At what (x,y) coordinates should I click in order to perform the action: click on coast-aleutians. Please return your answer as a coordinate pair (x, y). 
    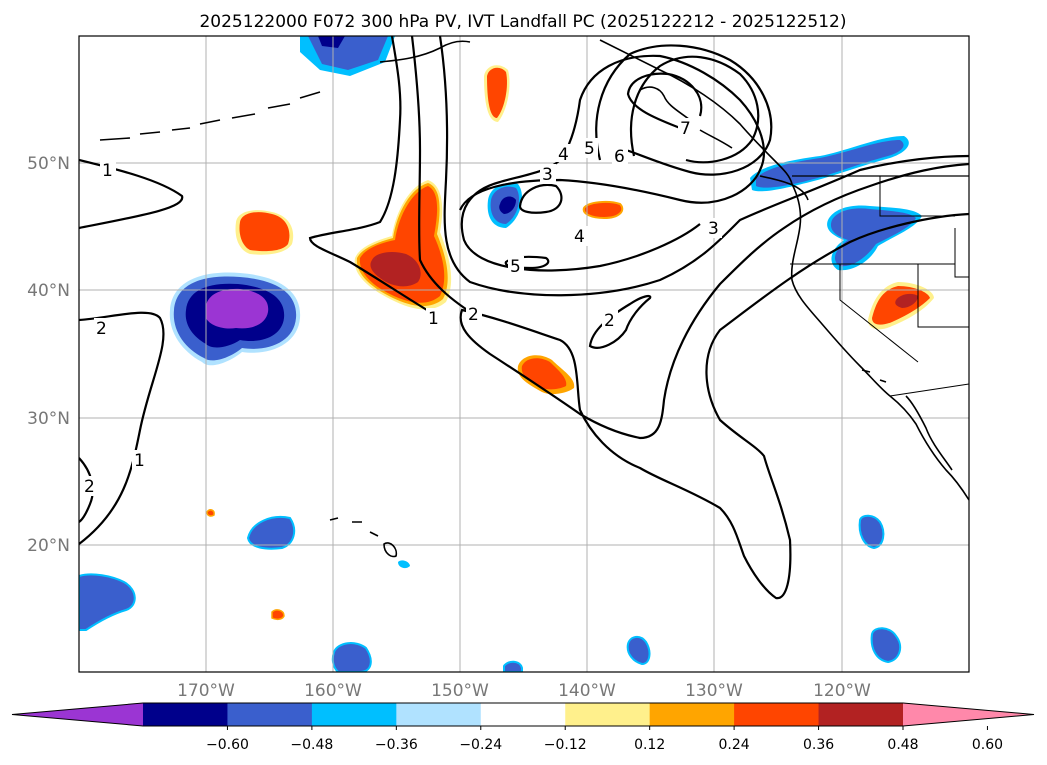
    Looking at the image, I should click on (210, 116).